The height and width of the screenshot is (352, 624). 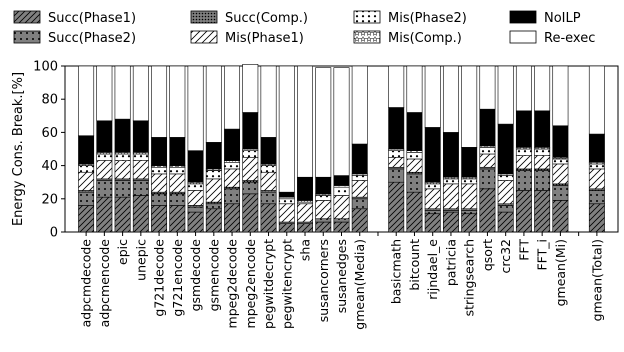 What do you see at coordinates (195, 275) in the screenshot?
I see `x-tick-label: gsmdecode` at bounding box center [195, 275].